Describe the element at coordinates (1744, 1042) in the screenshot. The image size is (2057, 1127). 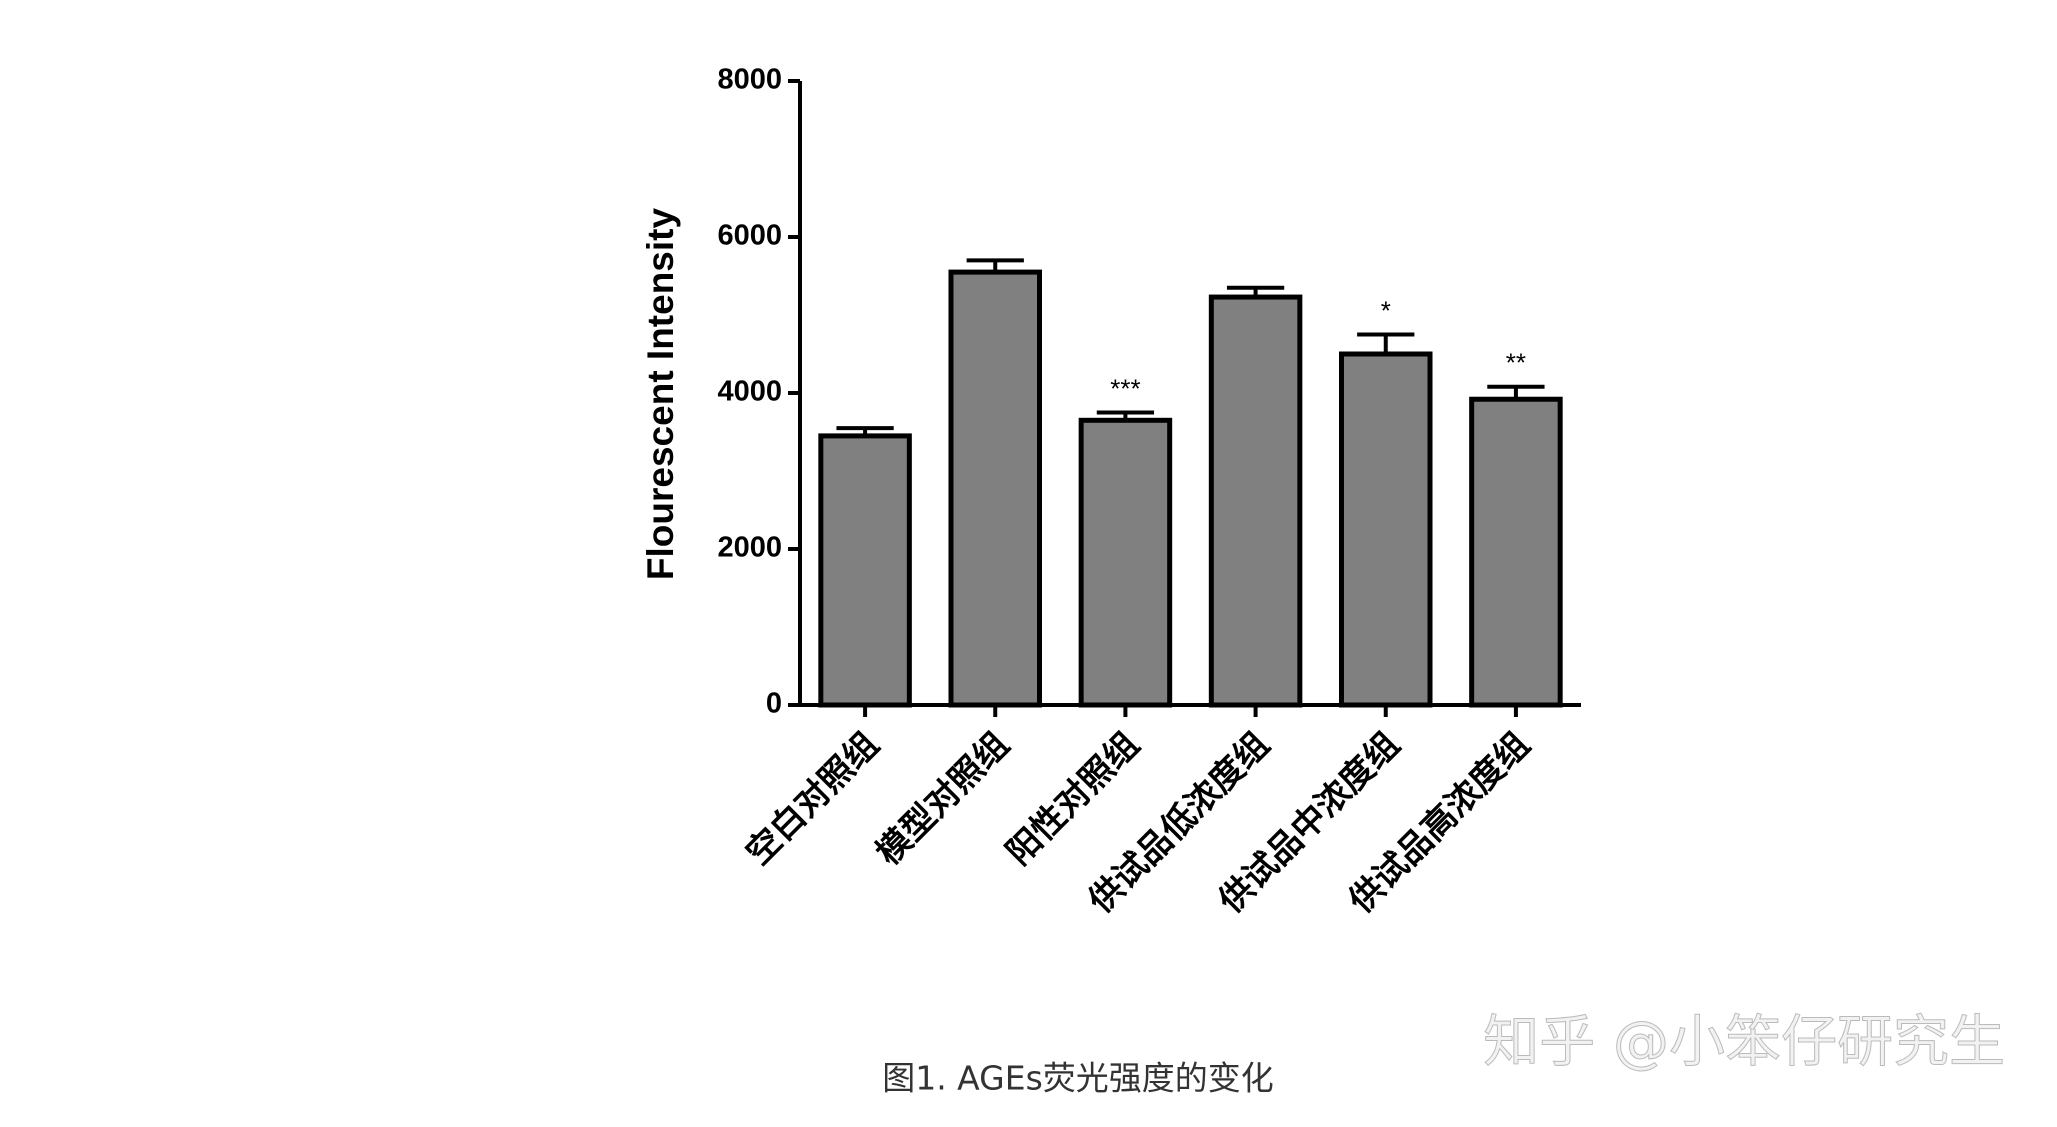
I see `watermark: 知乎 @小笨仔研究生` at that location.